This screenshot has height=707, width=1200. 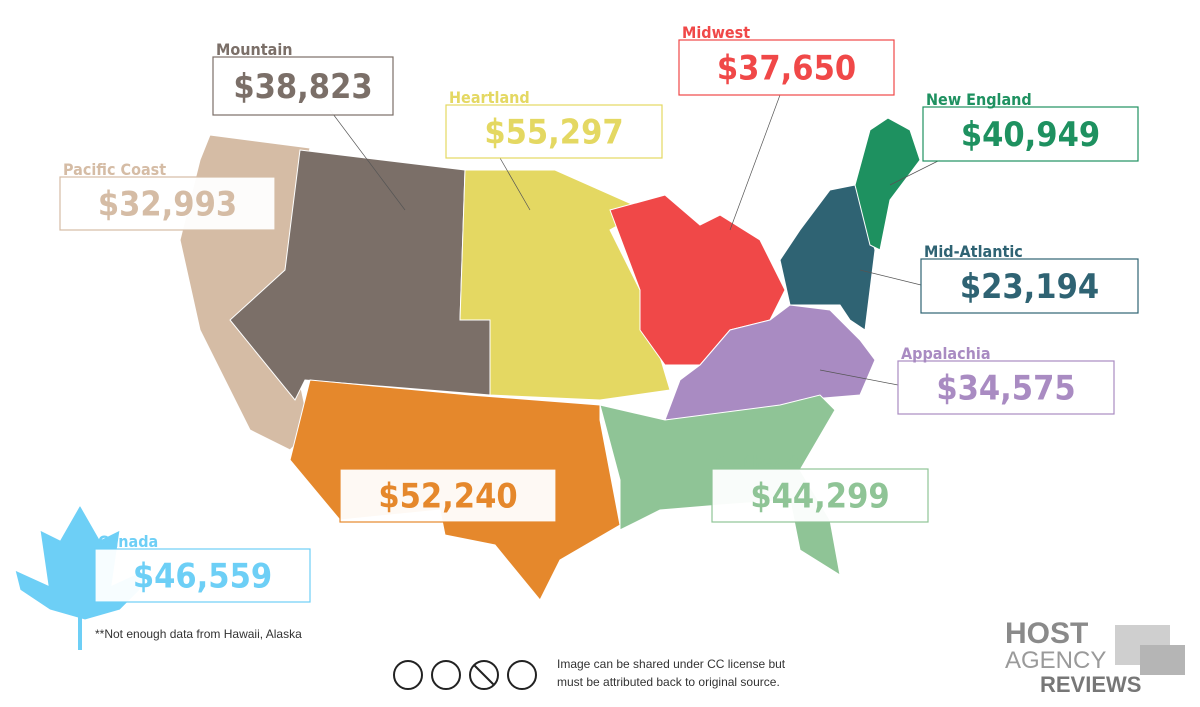 I want to click on region-value: $40,949, so click(x=1030, y=135).